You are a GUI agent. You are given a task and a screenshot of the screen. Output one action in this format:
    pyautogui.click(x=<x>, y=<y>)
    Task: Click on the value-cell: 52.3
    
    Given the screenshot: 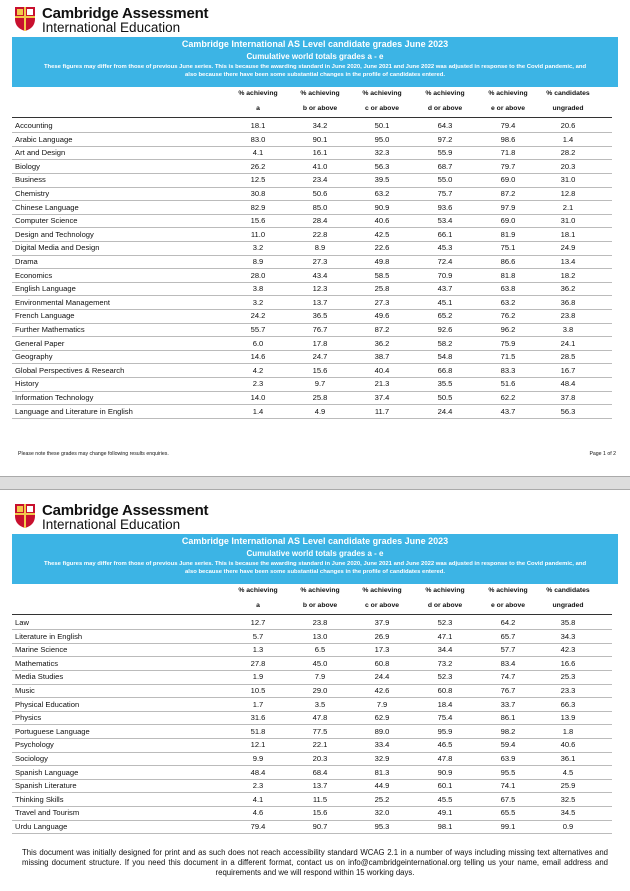 What is the action you would take?
    pyautogui.click(x=445, y=622)
    